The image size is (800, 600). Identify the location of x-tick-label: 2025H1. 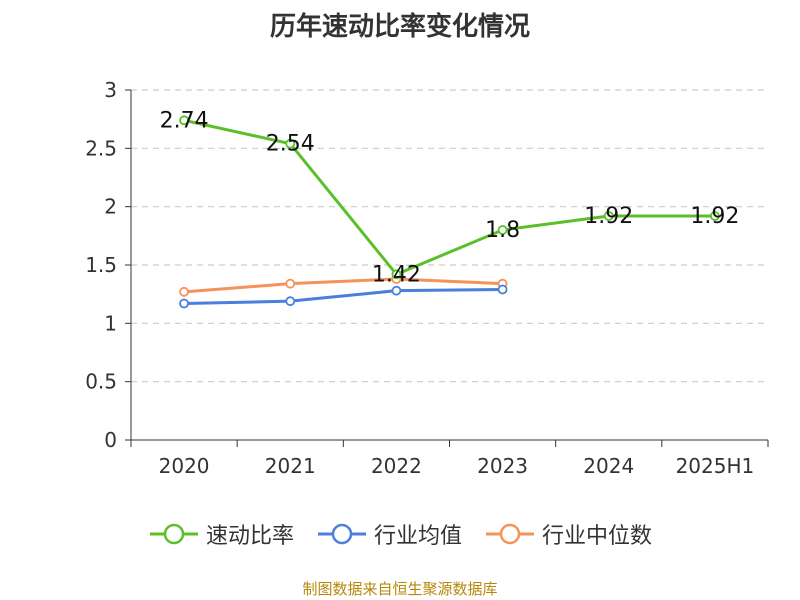
(715, 466).